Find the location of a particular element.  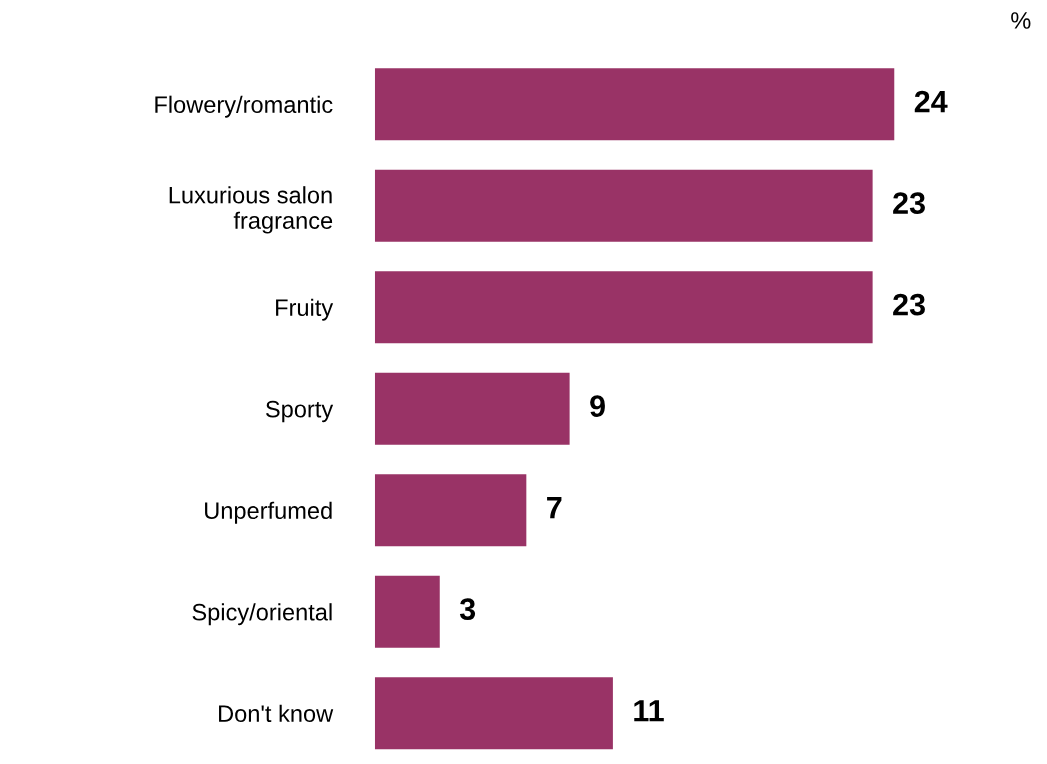

data-label: 7 is located at coordinates (554, 508).